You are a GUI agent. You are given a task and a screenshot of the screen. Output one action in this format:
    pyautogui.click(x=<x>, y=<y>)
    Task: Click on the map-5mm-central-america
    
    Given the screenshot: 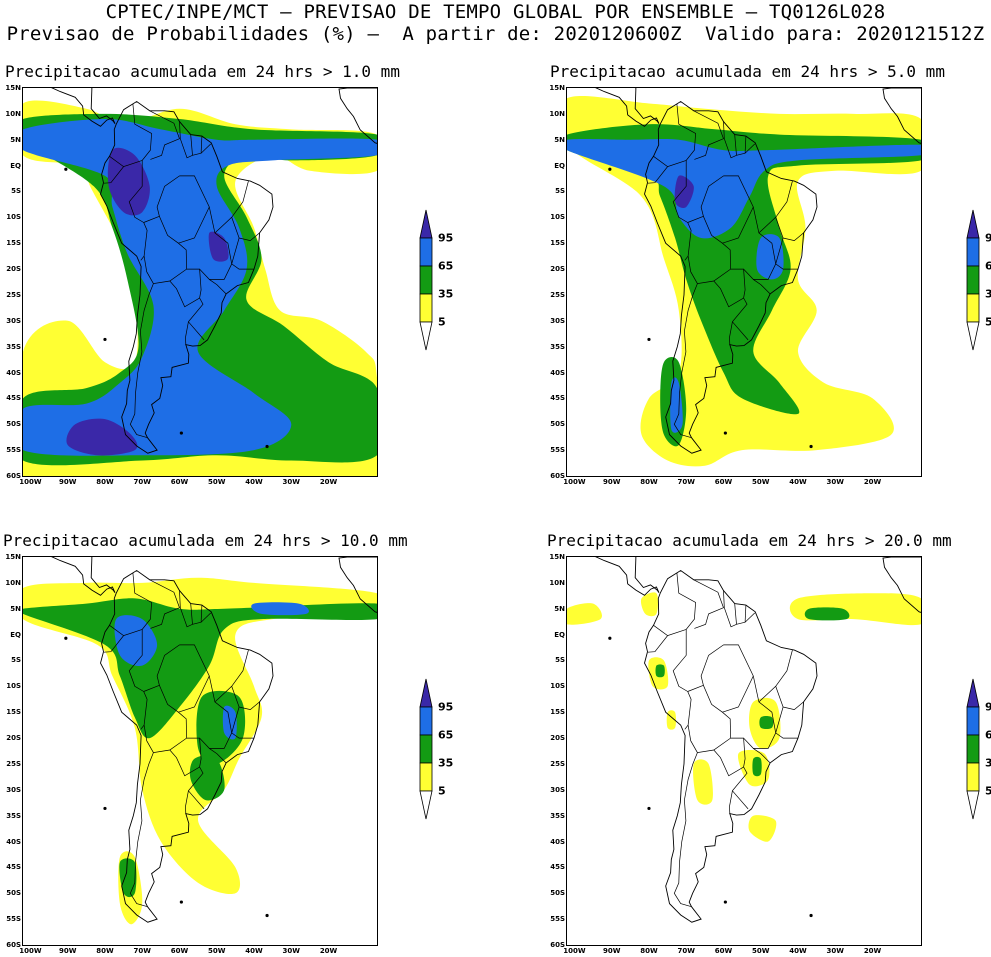 What is the action you would take?
    pyautogui.click(x=627, y=107)
    